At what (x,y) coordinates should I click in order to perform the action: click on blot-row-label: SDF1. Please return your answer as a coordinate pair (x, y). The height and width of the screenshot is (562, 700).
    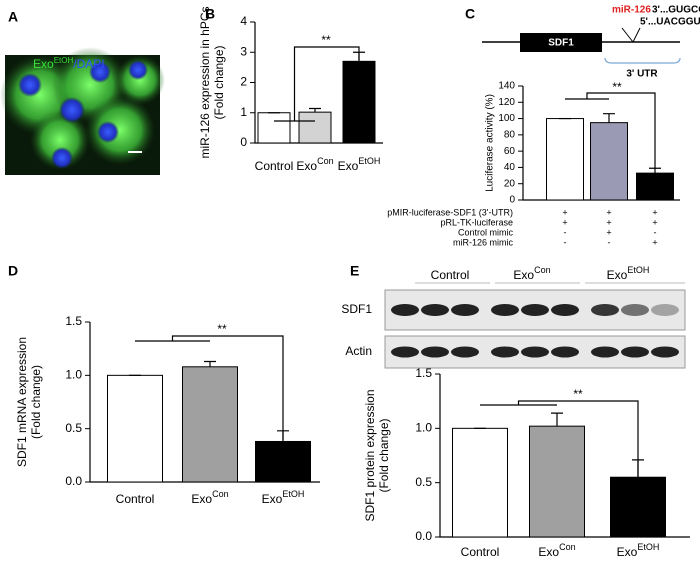
    Looking at the image, I should click on (356, 309).